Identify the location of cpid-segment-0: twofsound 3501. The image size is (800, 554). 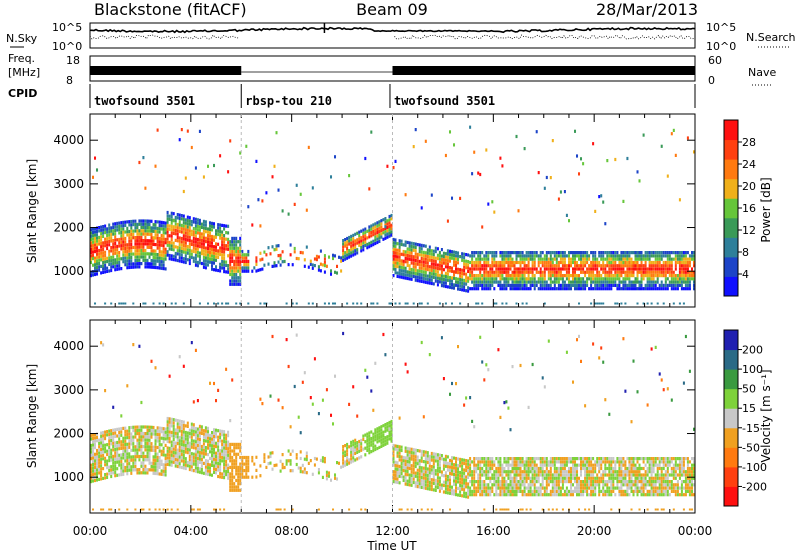
(144, 101).